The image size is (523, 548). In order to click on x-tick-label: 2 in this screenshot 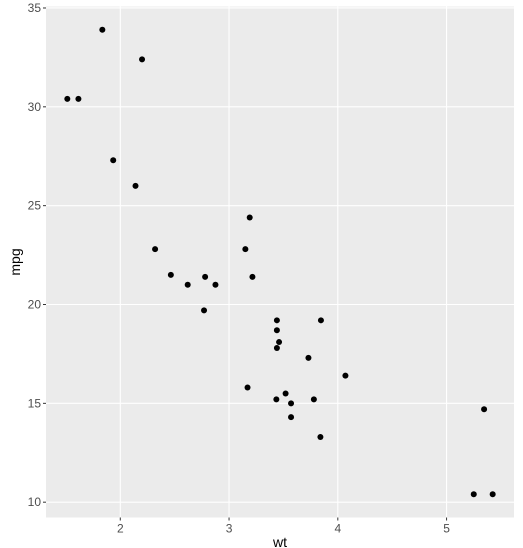, I will do `click(120, 529)`.